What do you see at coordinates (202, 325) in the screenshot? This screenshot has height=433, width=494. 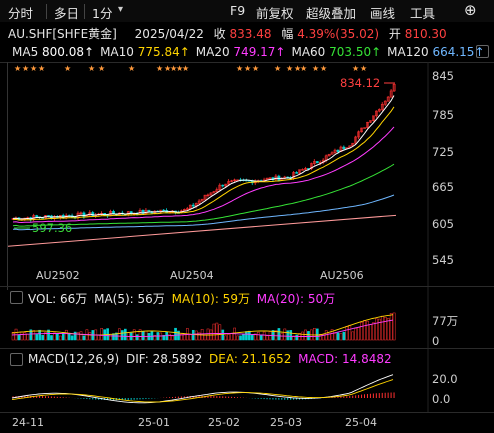 I see `volume-ma10-line` at bounding box center [202, 325].